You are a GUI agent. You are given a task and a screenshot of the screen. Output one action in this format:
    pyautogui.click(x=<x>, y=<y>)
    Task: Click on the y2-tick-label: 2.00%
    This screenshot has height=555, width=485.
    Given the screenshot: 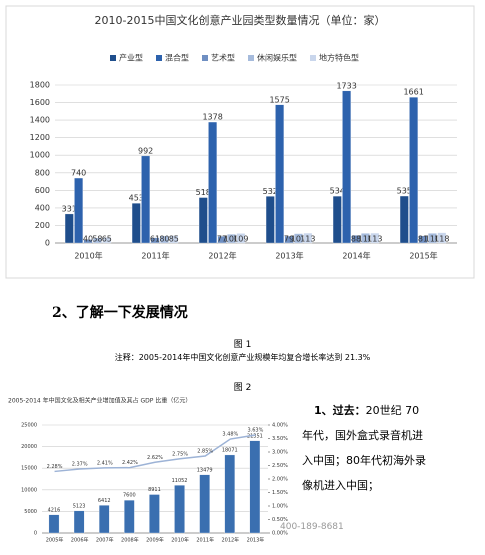 What is the action you would take?
    pyautogui.click(x=280, y=480)
    